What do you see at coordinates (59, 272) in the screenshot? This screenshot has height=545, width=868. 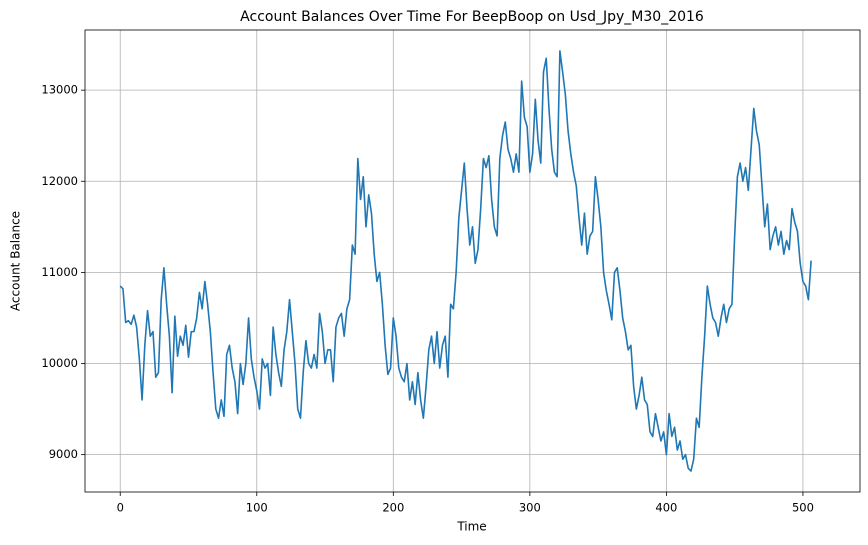 I see `y-tick-label: 11000` at bounding box center [59, 272].